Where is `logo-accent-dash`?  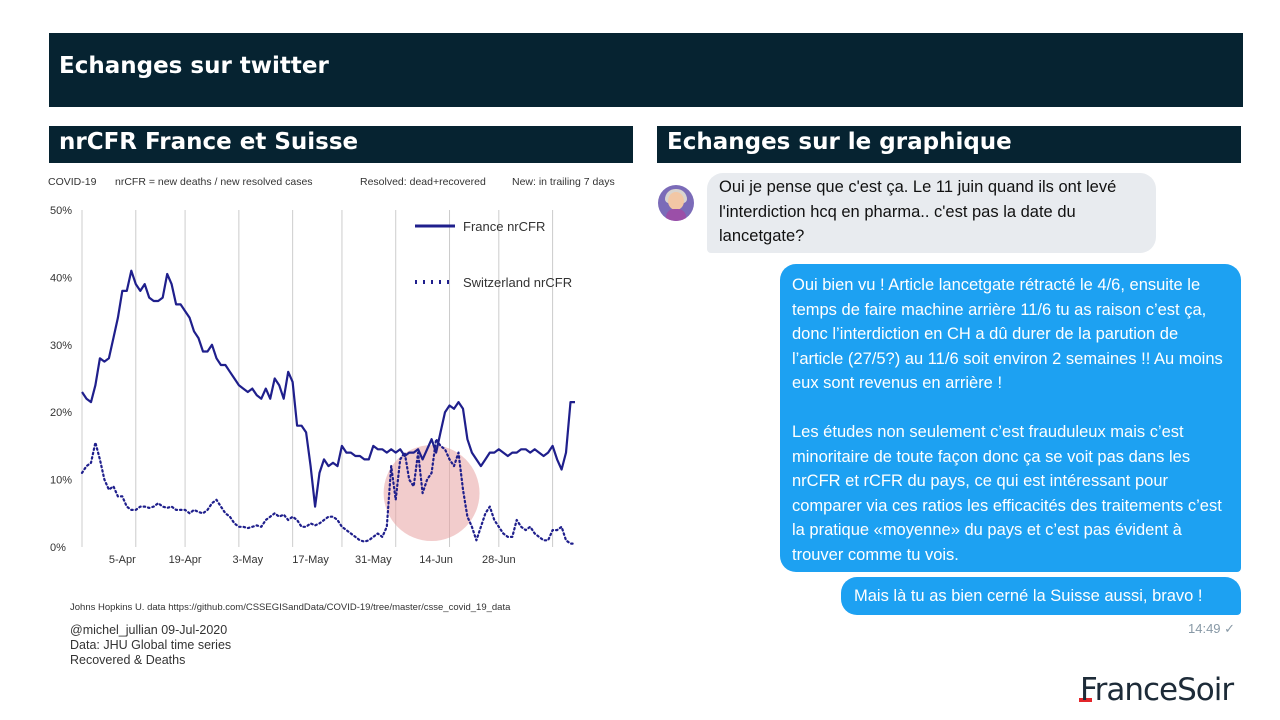
logo-accent-dash is located at coordinates (1085, 700).